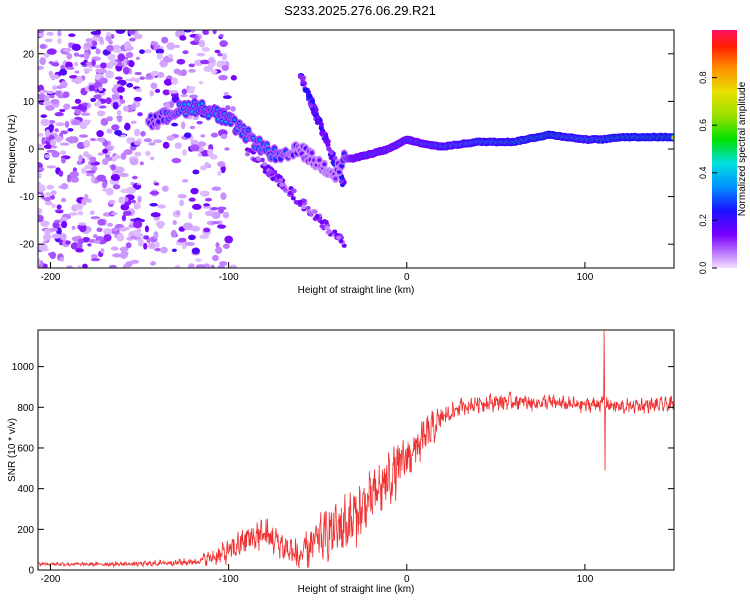 The height and width of the screenshot is (600, 750). What do you see at coordinates (585, 579) in the screenshot?
I see `x-tick-label: 100` at bounding box center [585, 579].